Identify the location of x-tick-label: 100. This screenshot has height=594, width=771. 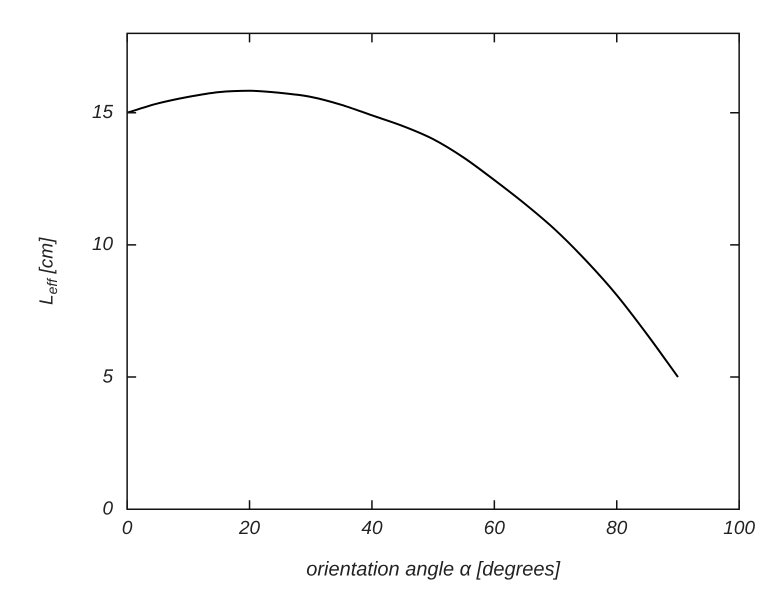
(739, 528).